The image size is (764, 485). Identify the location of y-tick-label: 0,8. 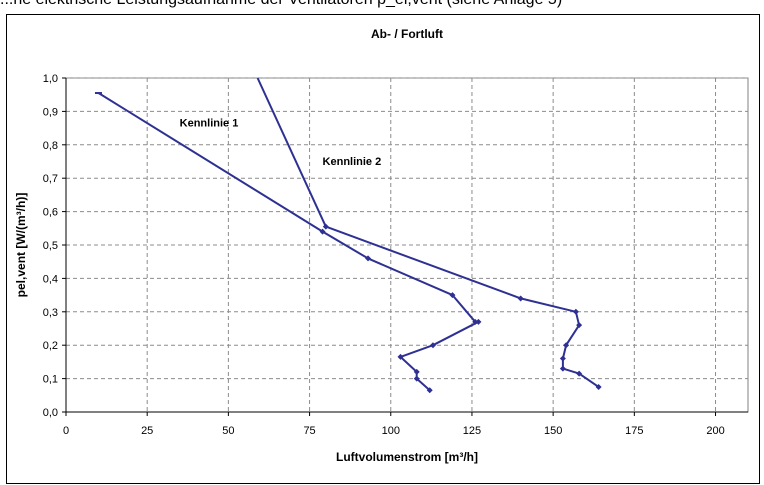
(50, 146).